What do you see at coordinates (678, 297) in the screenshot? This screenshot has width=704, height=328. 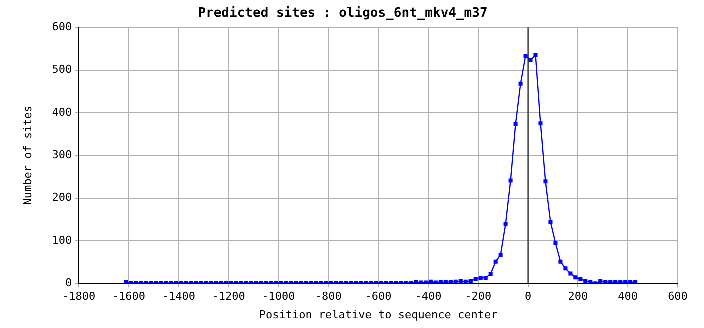 I see `x-tick-label: 600` at bounding box center [678, 297].